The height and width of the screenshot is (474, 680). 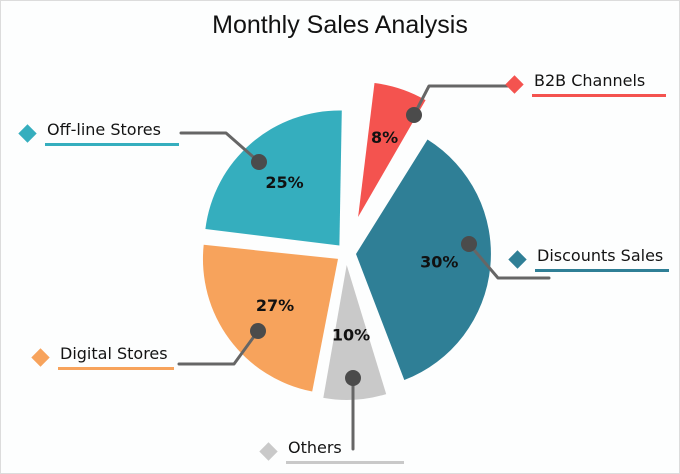 What do you see at coordinates (602, 259) in the screenshot?
I see `callout-label: Discounts Sales` at bounding box center [602, 259].